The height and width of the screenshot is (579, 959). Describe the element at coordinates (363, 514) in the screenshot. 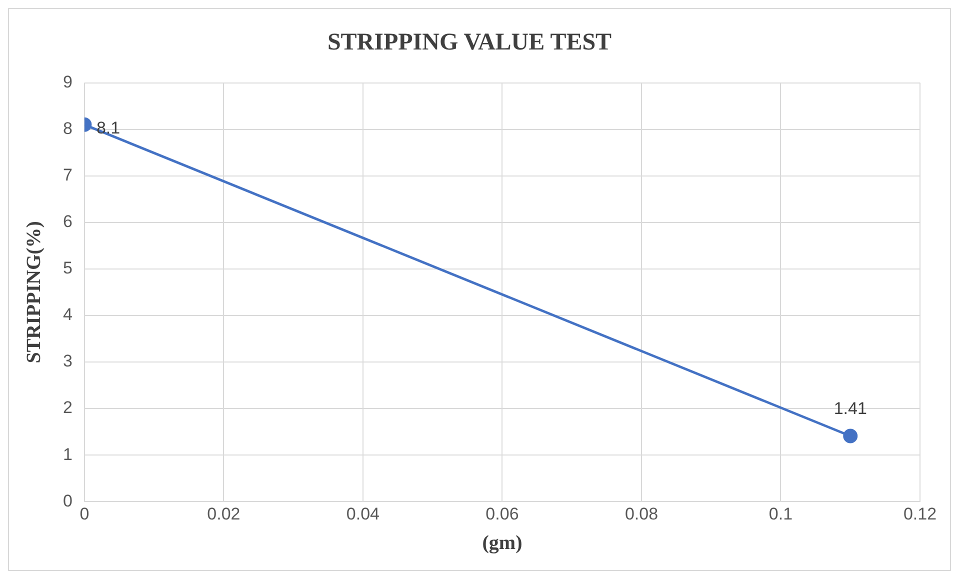

I see `x-tick-label: 0.04` at that location.